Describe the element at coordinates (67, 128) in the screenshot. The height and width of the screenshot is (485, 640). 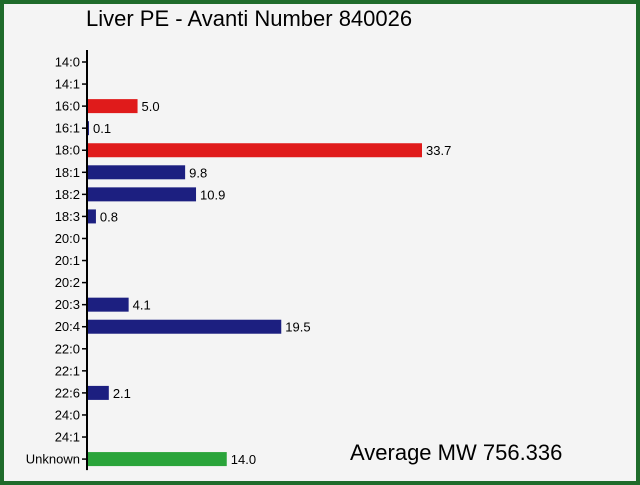
I see `y-tick-label: 16:1` at that location.